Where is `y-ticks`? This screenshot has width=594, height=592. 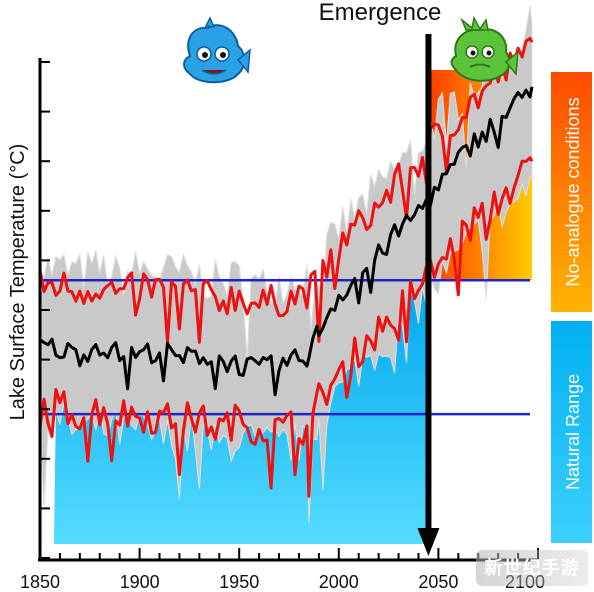
y-ticks is located at coordinates (45, 310).